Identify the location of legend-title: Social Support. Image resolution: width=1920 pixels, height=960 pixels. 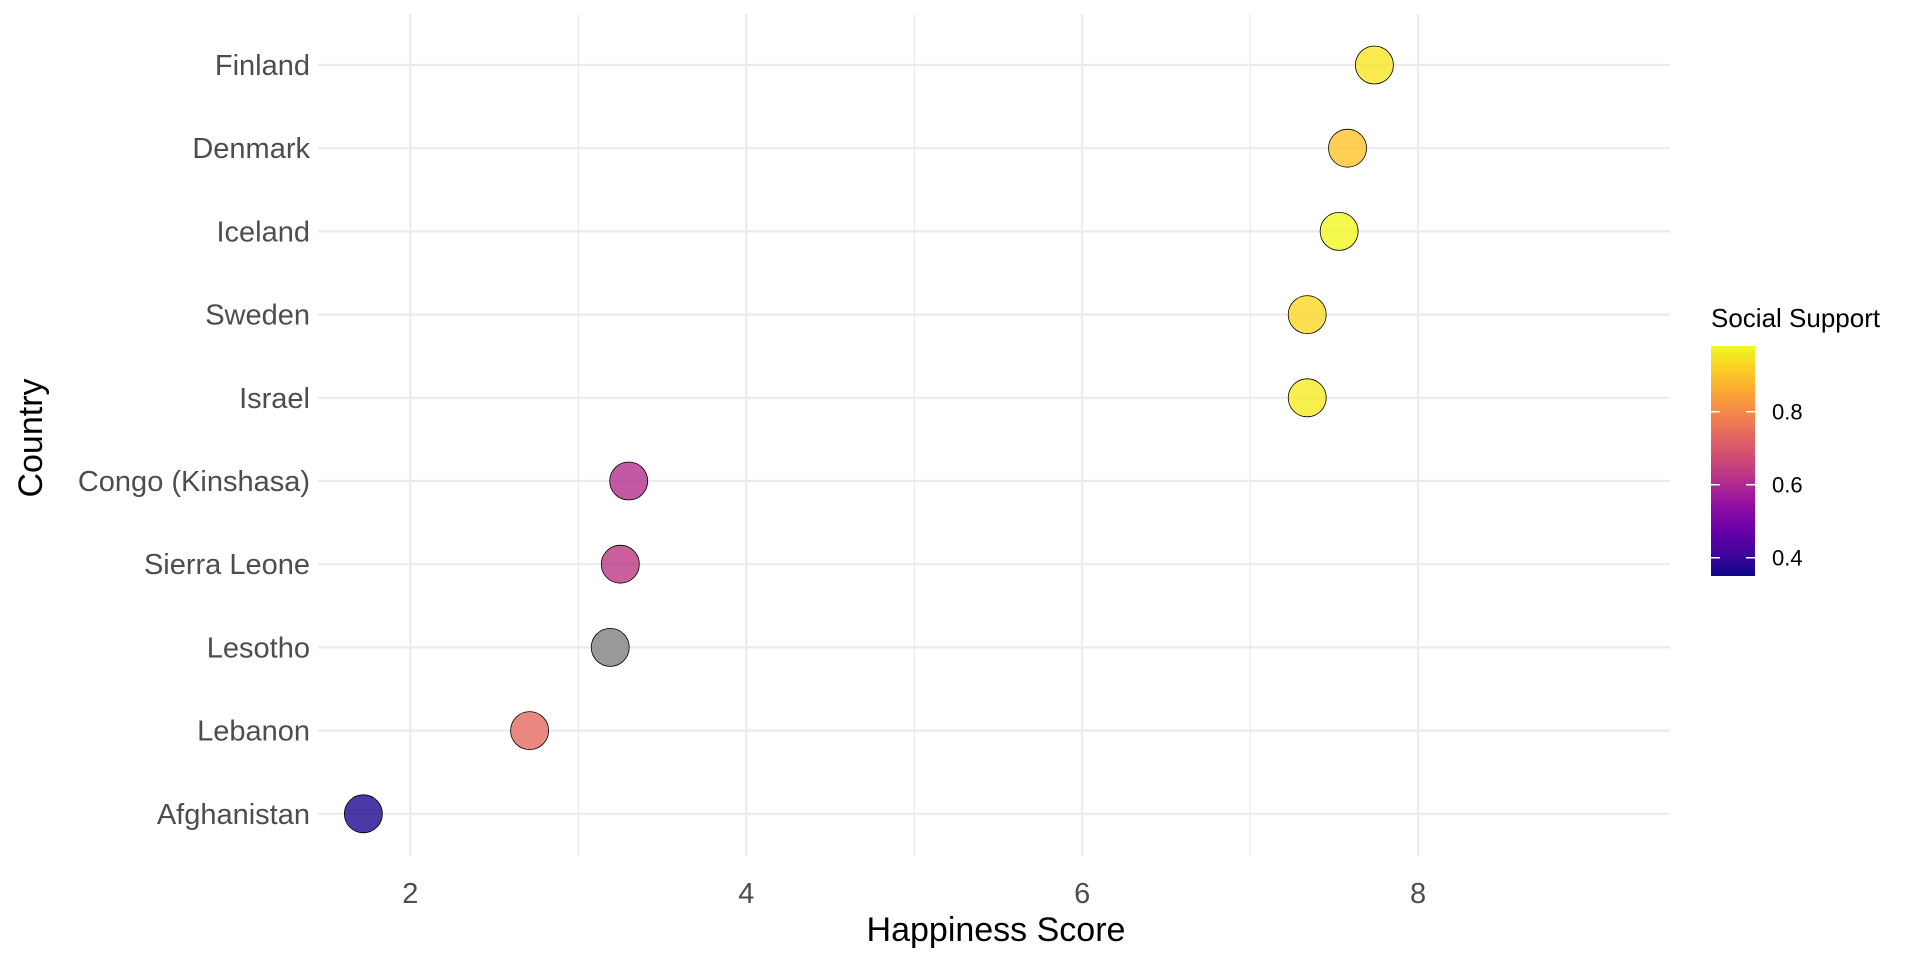
(1796, 318).